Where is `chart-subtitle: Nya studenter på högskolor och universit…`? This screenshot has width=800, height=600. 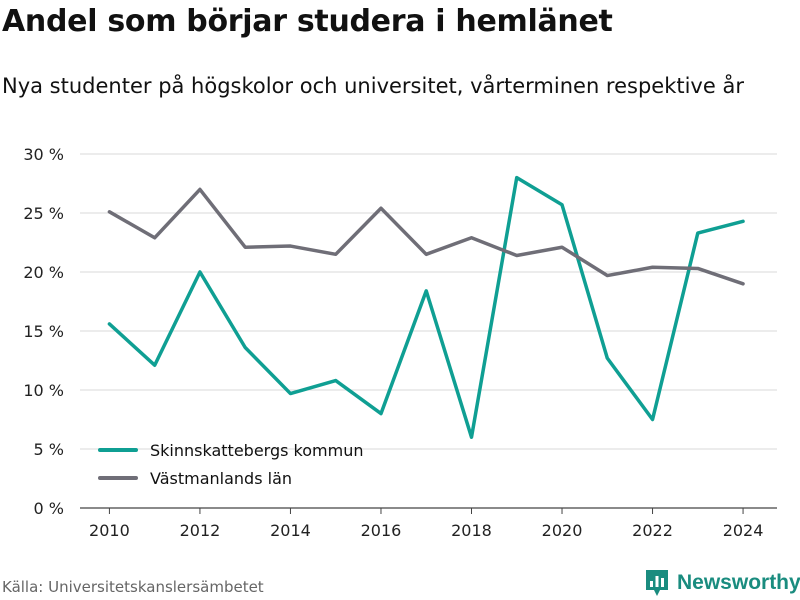
chart-subtitle: Nya studenter på högskolor och universit… is located at coordinates (373, 86).